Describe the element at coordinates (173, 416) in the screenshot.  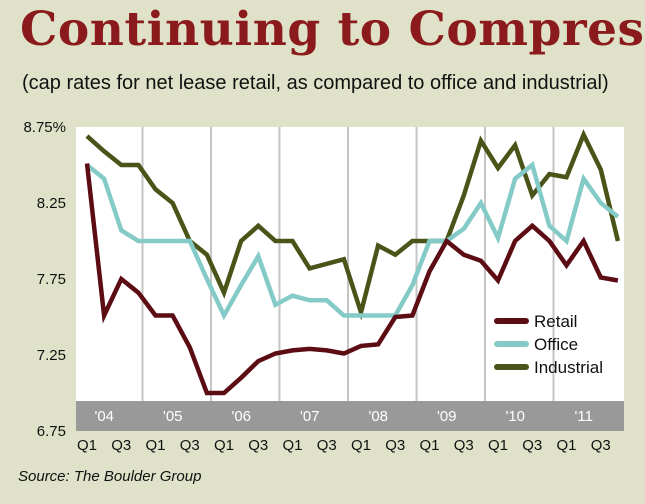
I see `year-label: '05` at that location.